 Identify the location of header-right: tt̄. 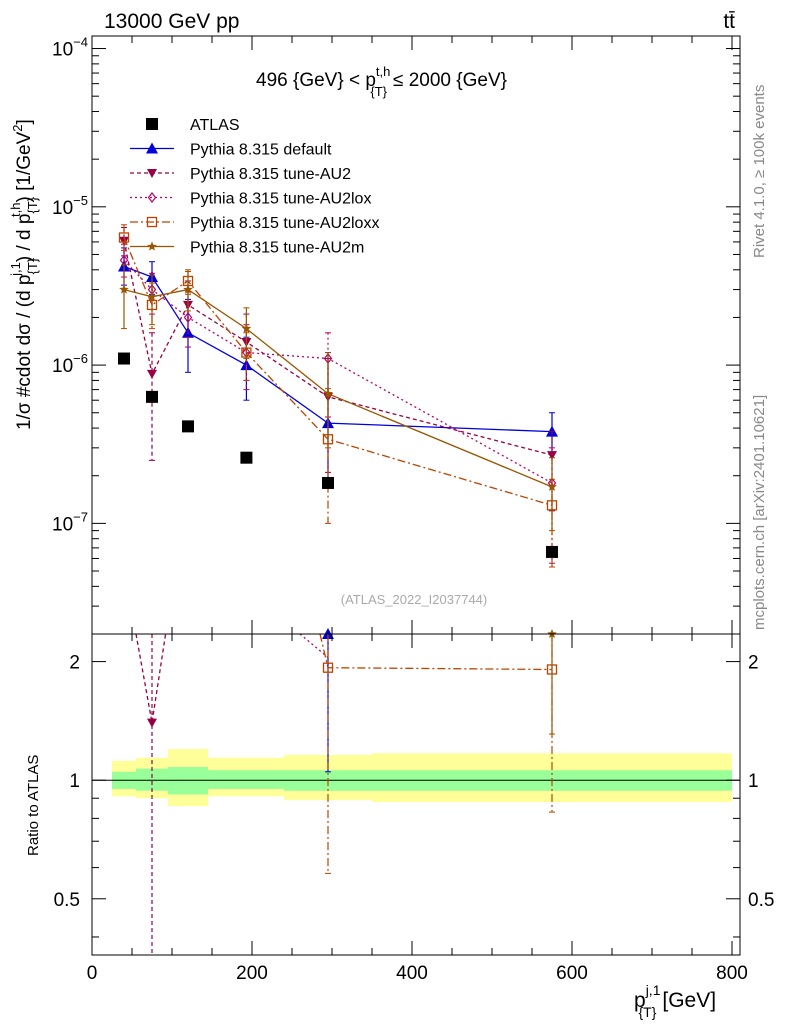
(729, 21).